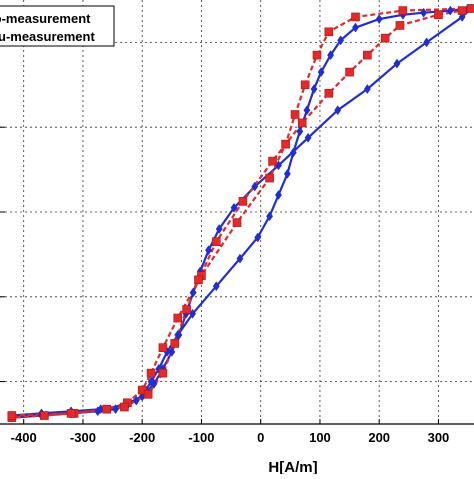  I want to click on x-tick-label: -400, so click(24, 437).